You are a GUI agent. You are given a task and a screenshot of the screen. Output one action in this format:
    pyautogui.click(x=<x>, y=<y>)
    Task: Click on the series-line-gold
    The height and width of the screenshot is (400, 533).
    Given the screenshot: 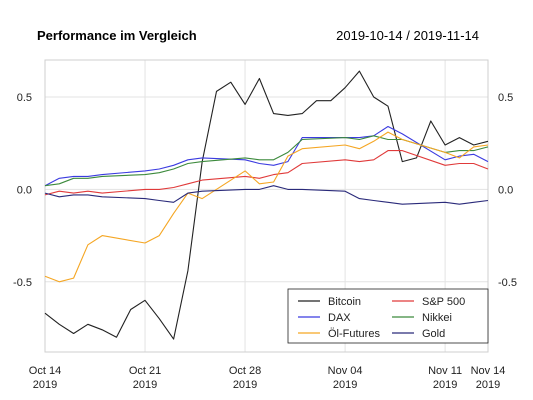 What is the action you would take?
    pyautogui.click(x=266, y=195)
    